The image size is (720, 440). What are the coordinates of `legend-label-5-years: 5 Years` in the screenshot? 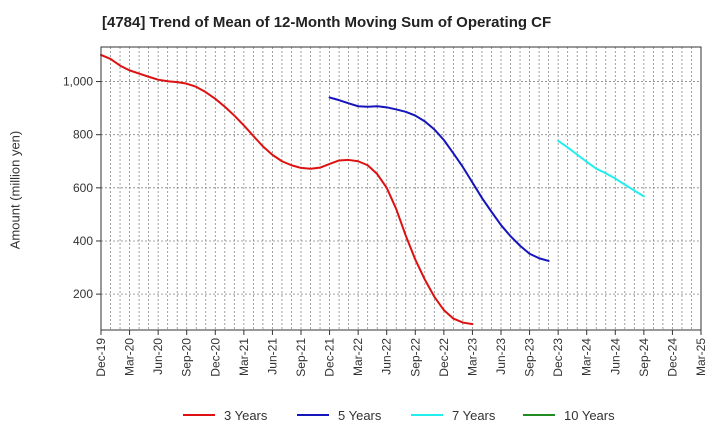 It's located at (360, 415).